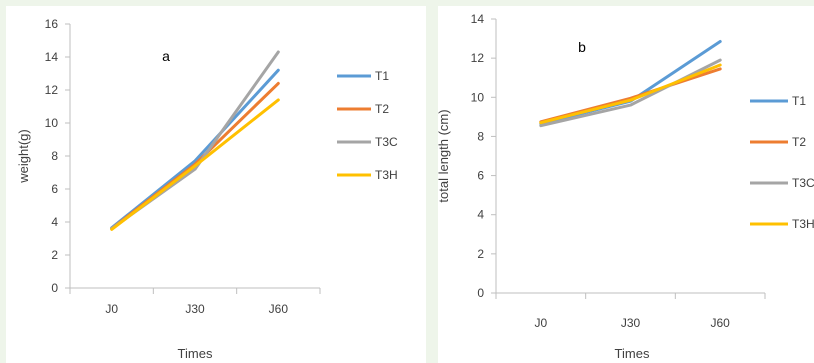  Describe the element at coordinates (279, 309) in the screenshot. I see `chart-a-x-tick-label: J60` at that location.